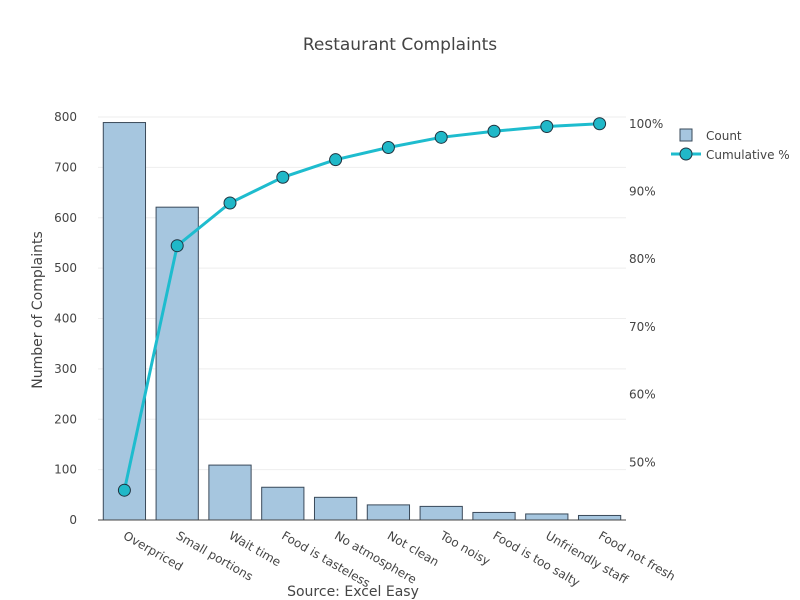 The image size is (800, 600). I want to click on y2-tick-label: 100%, so click(646, 124).